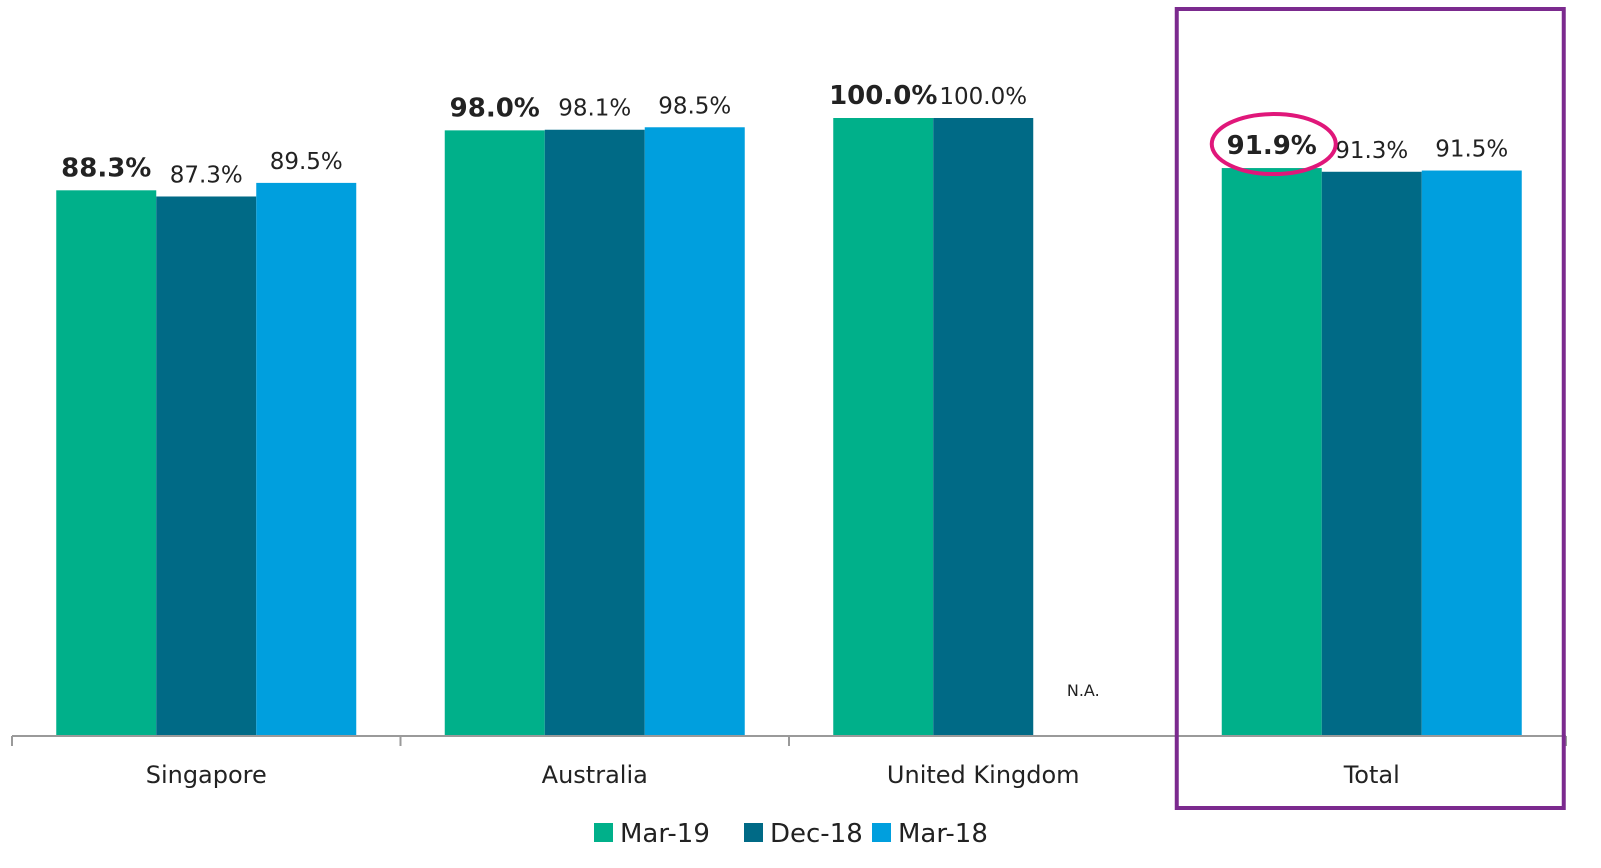 Image resolution: width=1601 pixels, height=868 pixels. Describe the element at coordinates (816, 834) in the screenshot. I see `legend-label-dec-18: Dec-18` at that location.